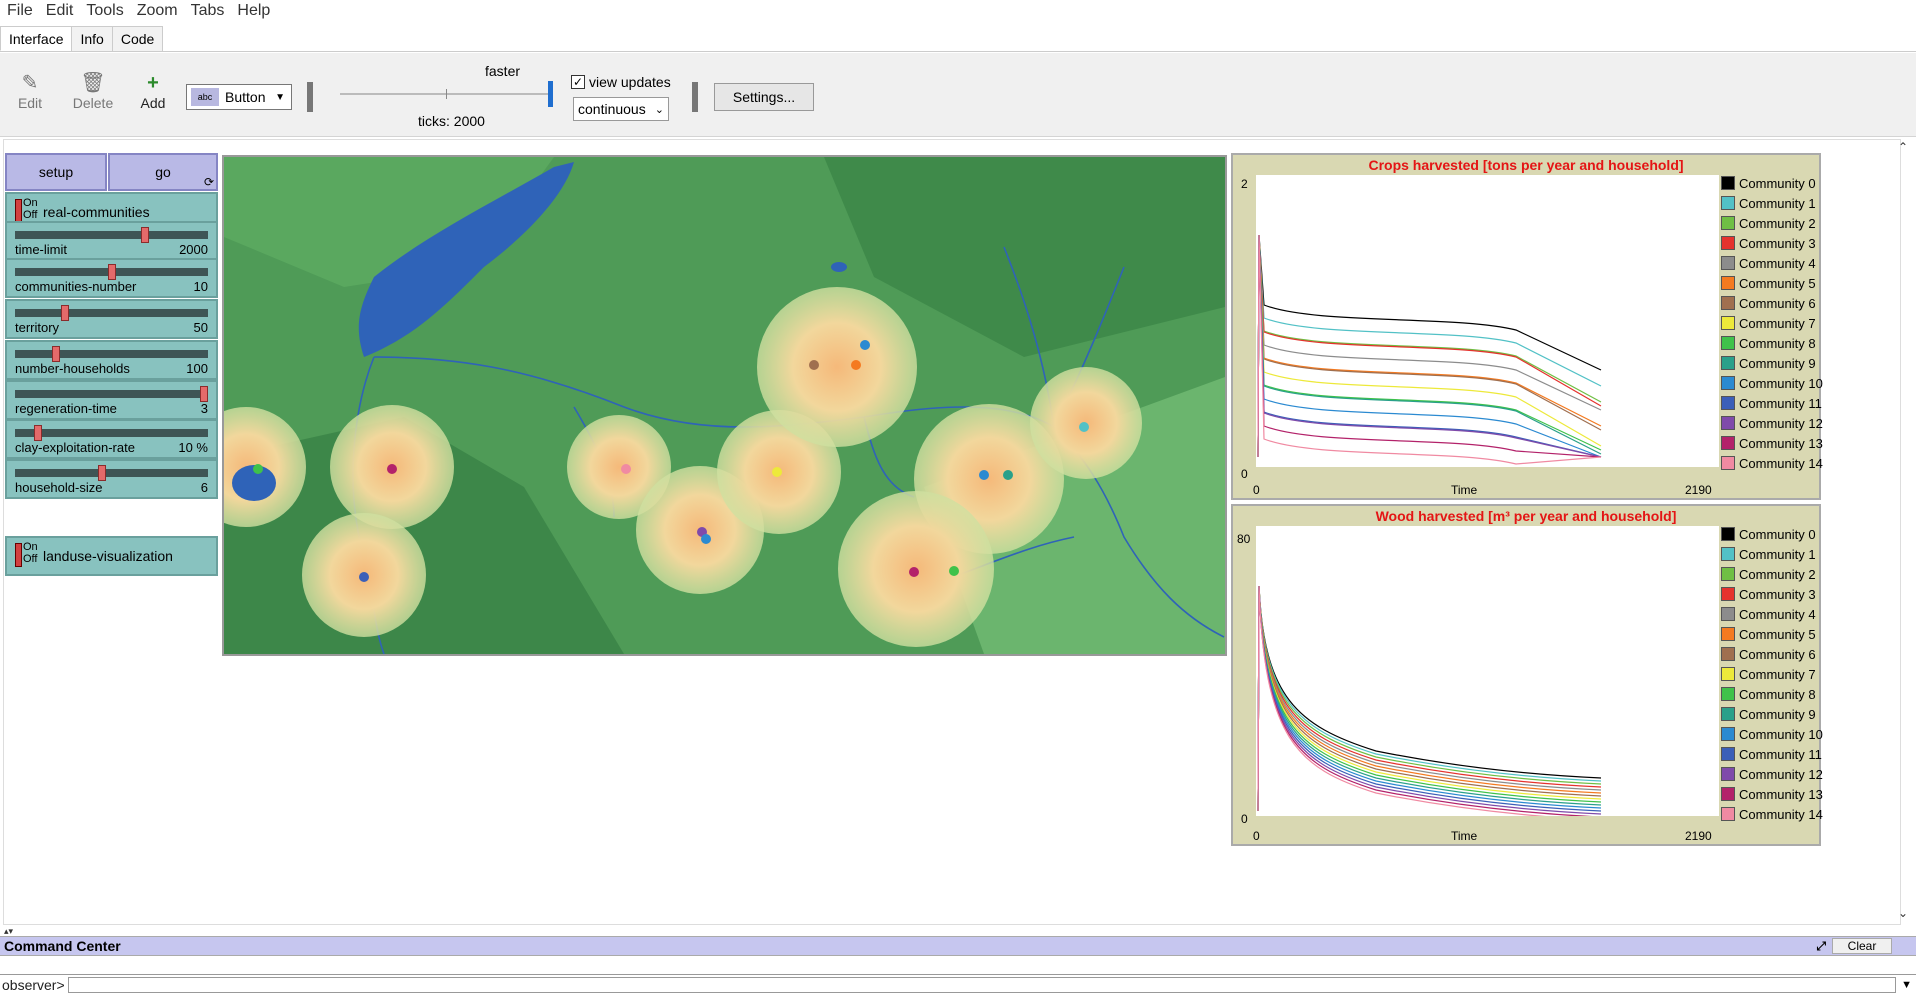 The image size is (1916, 1000). Describe the element at coordinates (93, 103) in the screenshot. I see `delete-label: Delete` at that location.